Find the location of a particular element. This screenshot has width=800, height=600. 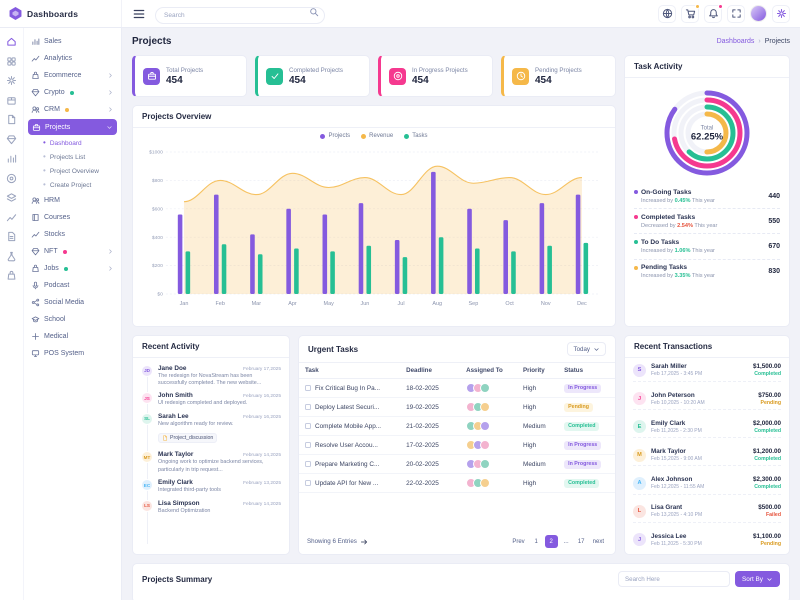

cart-button is located at coordinates (690, 13).